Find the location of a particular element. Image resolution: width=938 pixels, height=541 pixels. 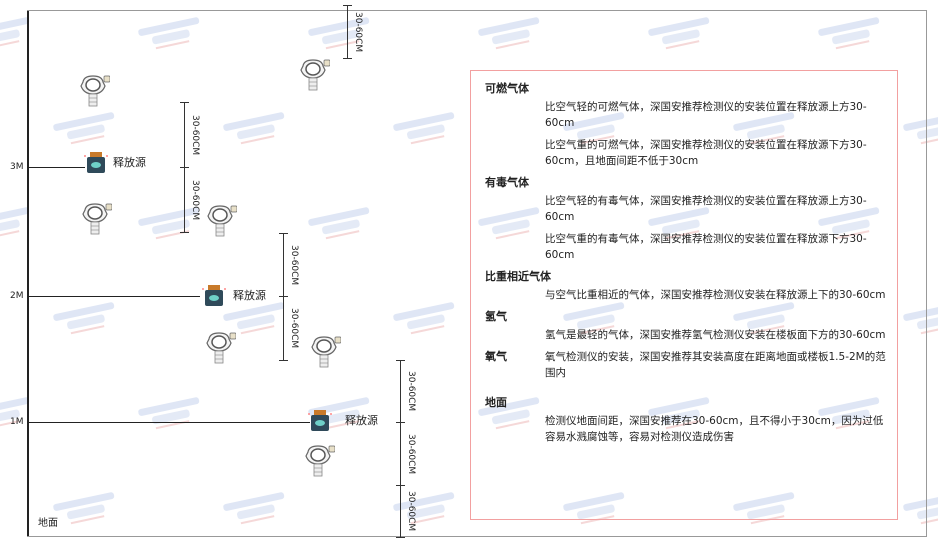

ground-label: 地面 is located at coordinates (48, 523).